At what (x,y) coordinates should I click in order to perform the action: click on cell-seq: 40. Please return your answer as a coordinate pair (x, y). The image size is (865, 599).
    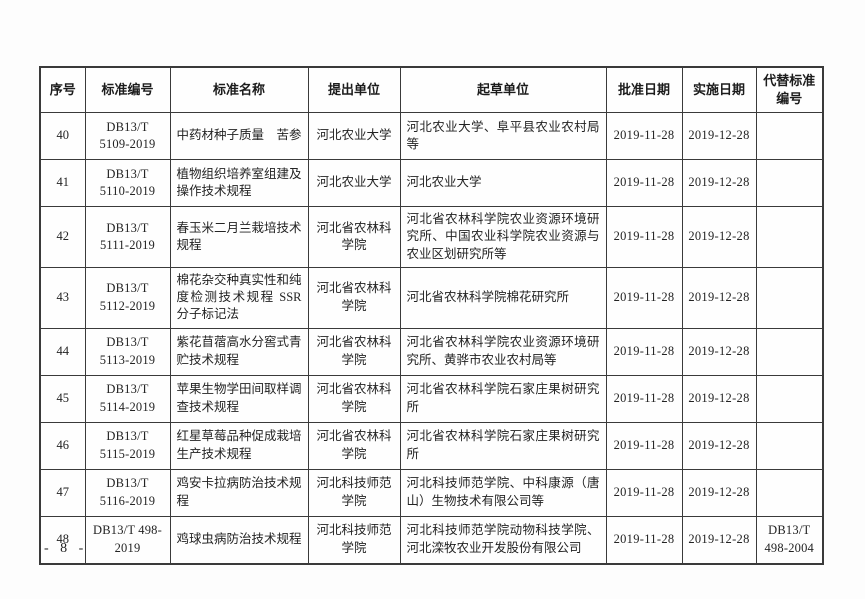
    Looking at the image, I should click on (62, 136).